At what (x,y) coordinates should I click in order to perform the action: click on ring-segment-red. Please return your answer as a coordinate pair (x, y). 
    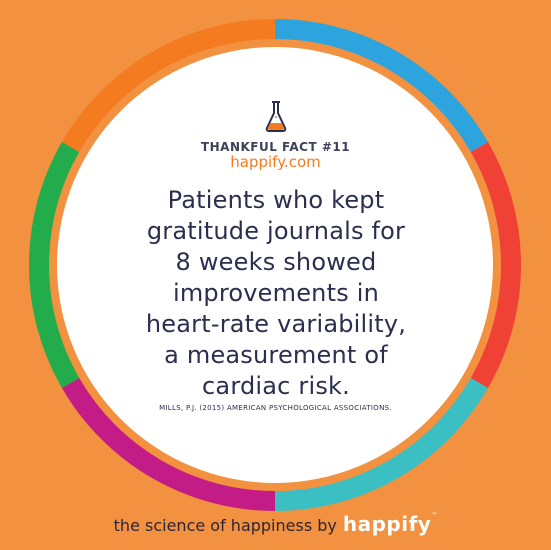
    Looking at the image, I should click on (495, 265).